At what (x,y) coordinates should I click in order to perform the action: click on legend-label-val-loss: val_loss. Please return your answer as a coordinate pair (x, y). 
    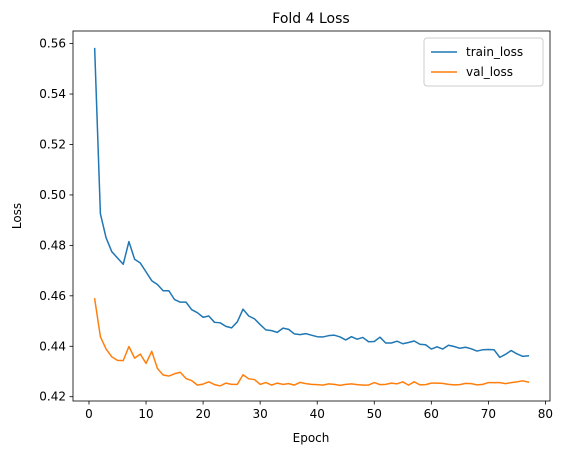
    Looking at the image, I should click on (489, 72).